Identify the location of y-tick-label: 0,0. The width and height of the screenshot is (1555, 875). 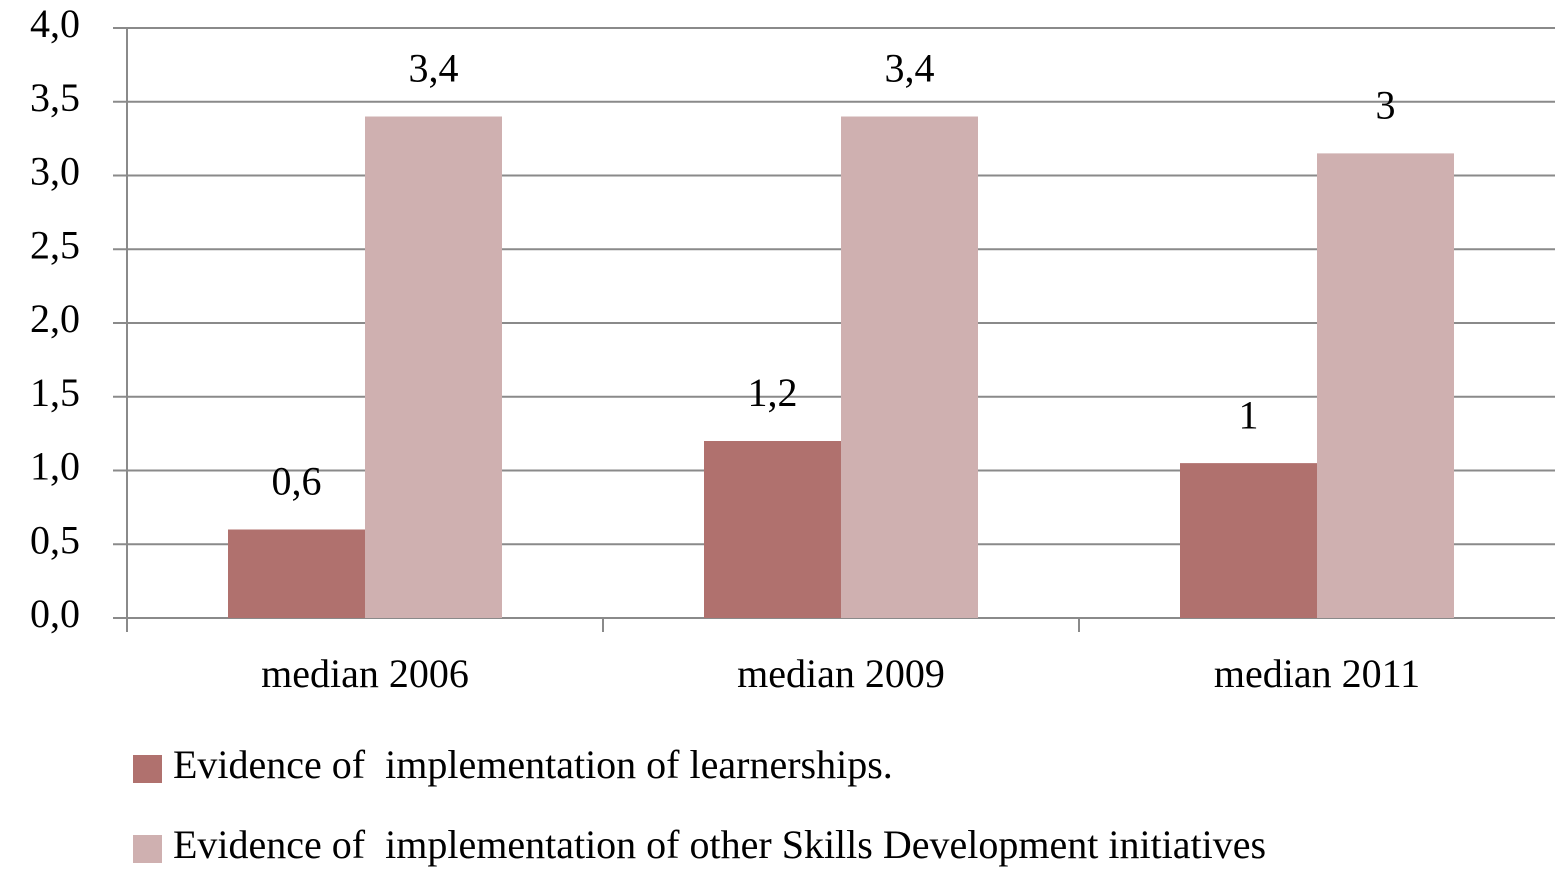
(55, 613).